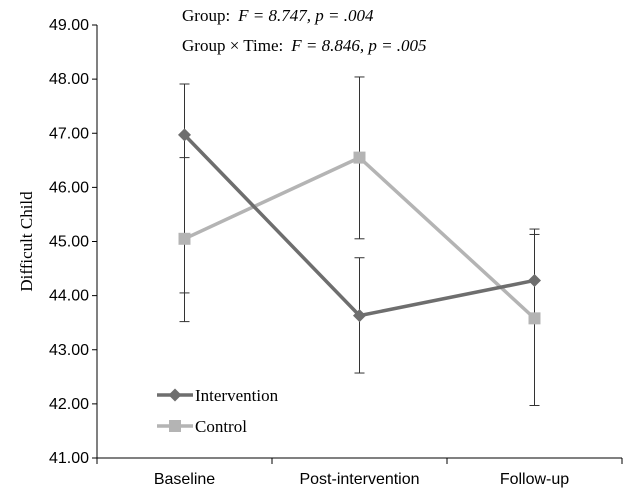 Image resolution: width=642 pixels, height=492 pixels. Describe the element at coordinates (184, 479) in the screenshot. I see `x-category-label: Baseline` at that location.